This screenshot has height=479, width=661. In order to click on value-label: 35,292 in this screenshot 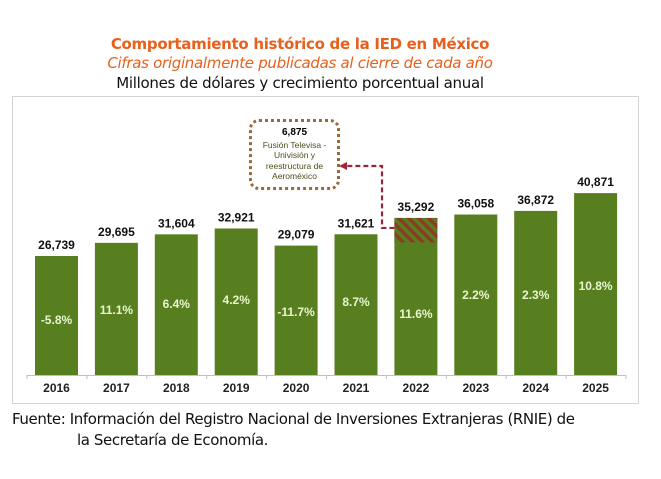, I will do `click(416, 207)`.